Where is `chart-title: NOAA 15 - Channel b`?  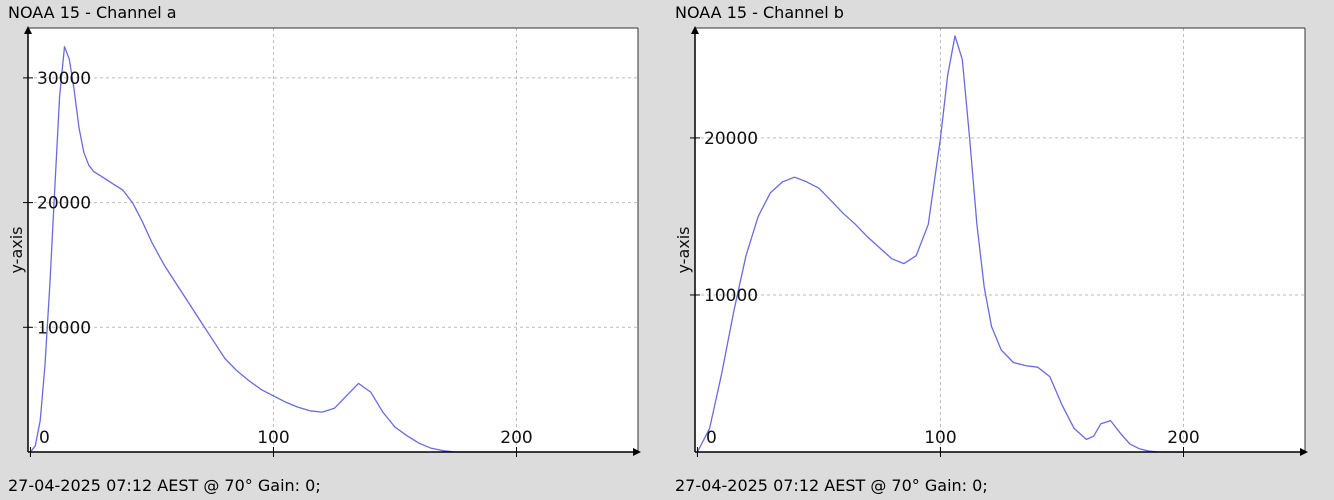
chart-title: NOAA 15 - Channel b is located at coordinates (759, 12).